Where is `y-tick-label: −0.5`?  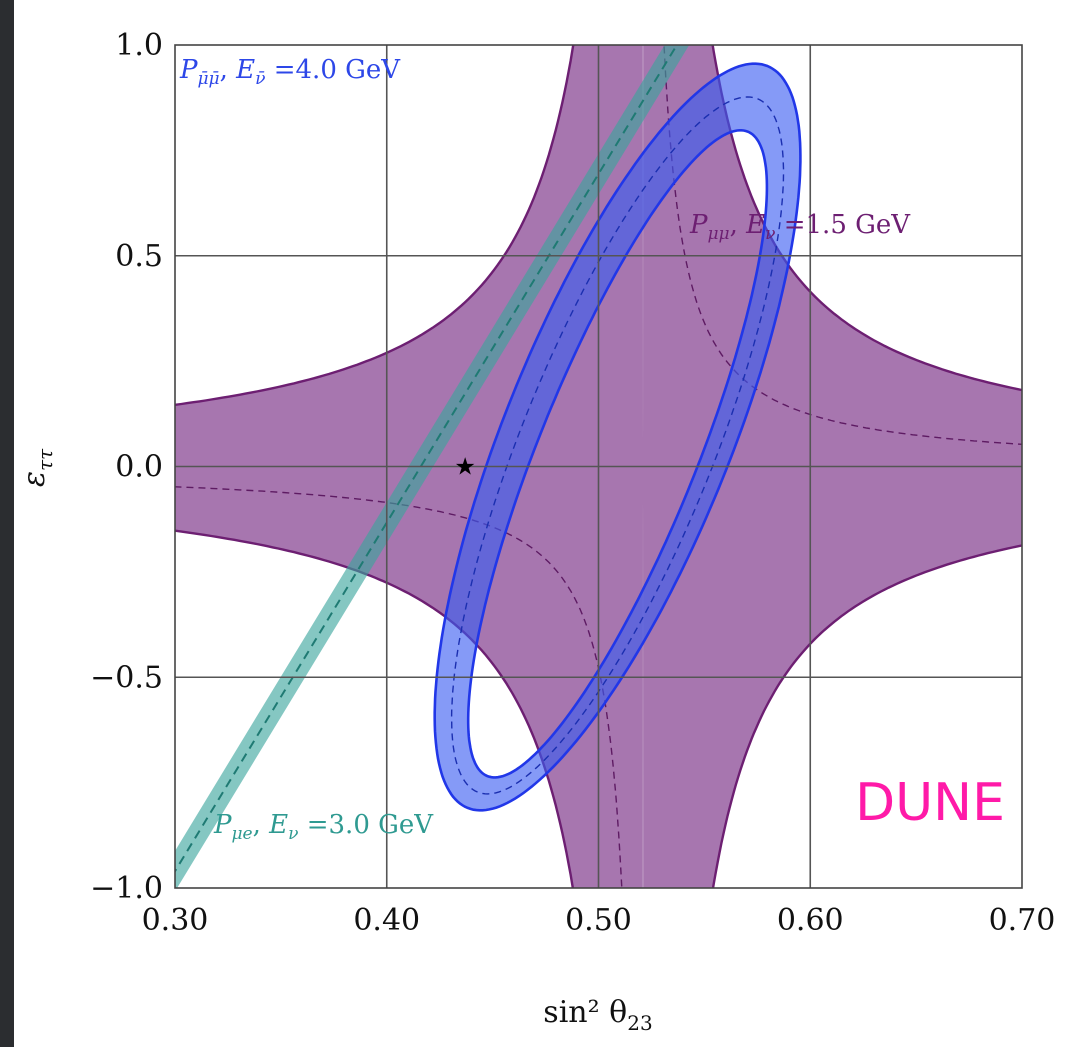 y-tick-label: −0.5 is located at coordinates (126, 677).